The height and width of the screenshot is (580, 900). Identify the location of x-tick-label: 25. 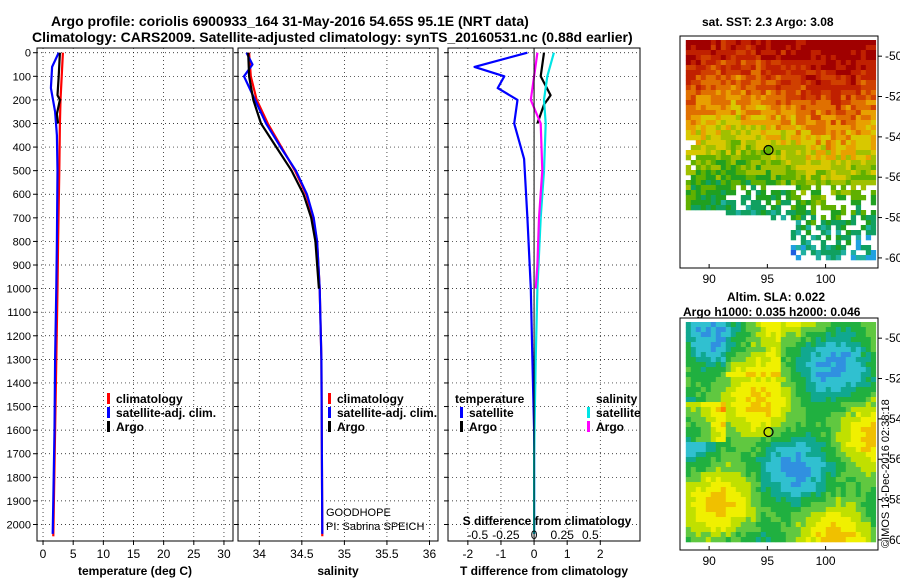
(194, 554).